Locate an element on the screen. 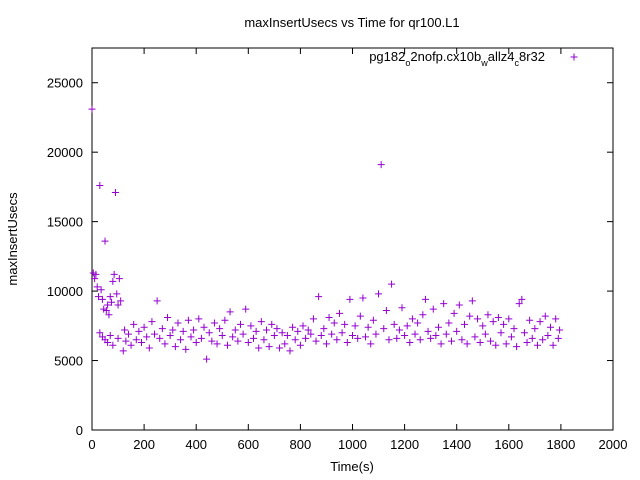  x-tick-label: 600 is located at coordinates (248, 444).